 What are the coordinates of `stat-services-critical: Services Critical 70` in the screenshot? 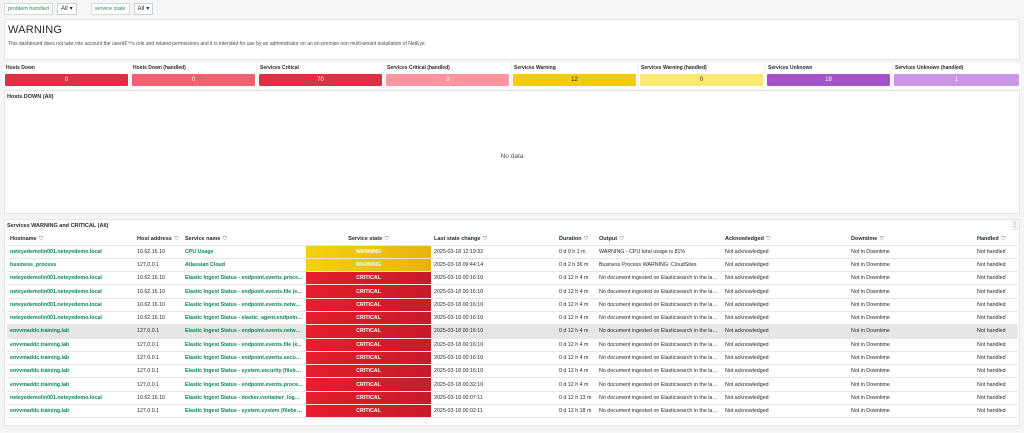 It's located at (320, 76).